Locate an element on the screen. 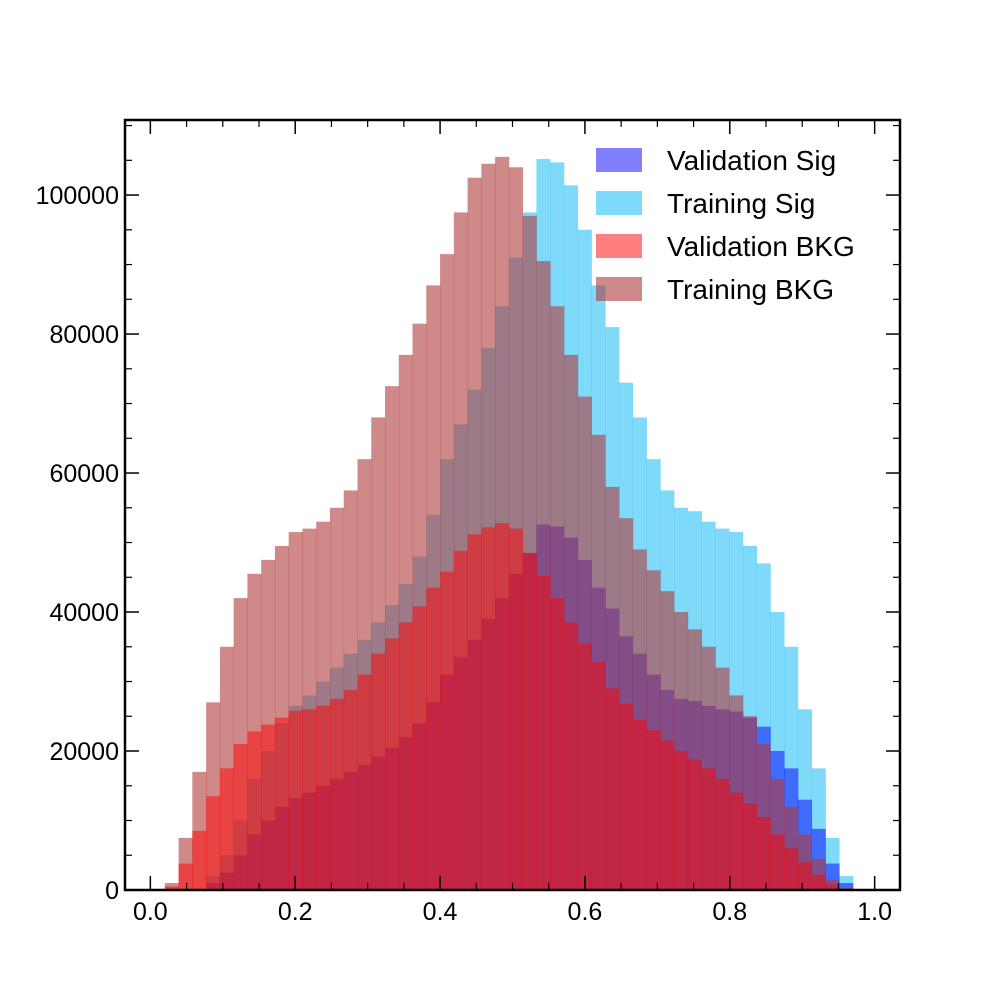 The height and width of the screenshot is (1000, 1000). x-tick-label: 0.0 is located at coordinates (150, 912).